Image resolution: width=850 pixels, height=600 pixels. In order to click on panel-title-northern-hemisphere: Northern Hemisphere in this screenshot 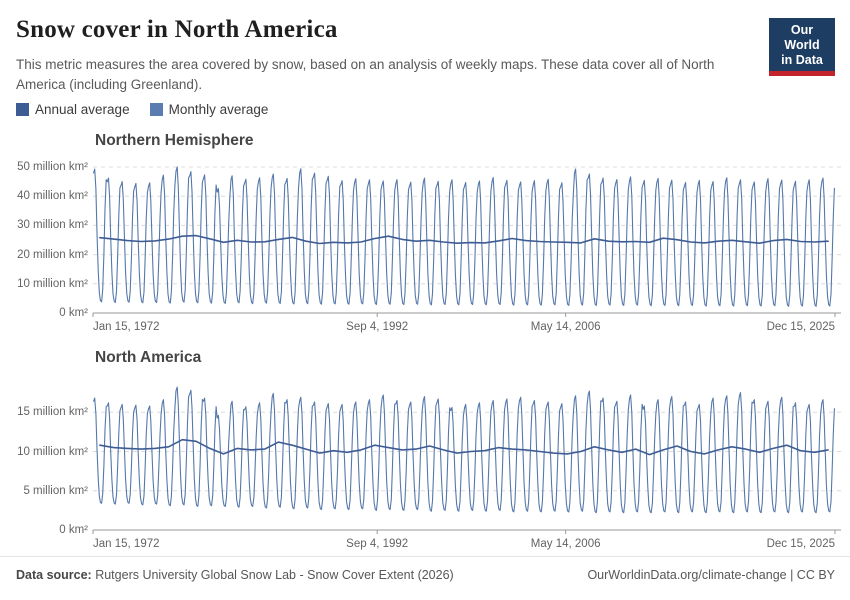, I will do `click(174, 140)`.